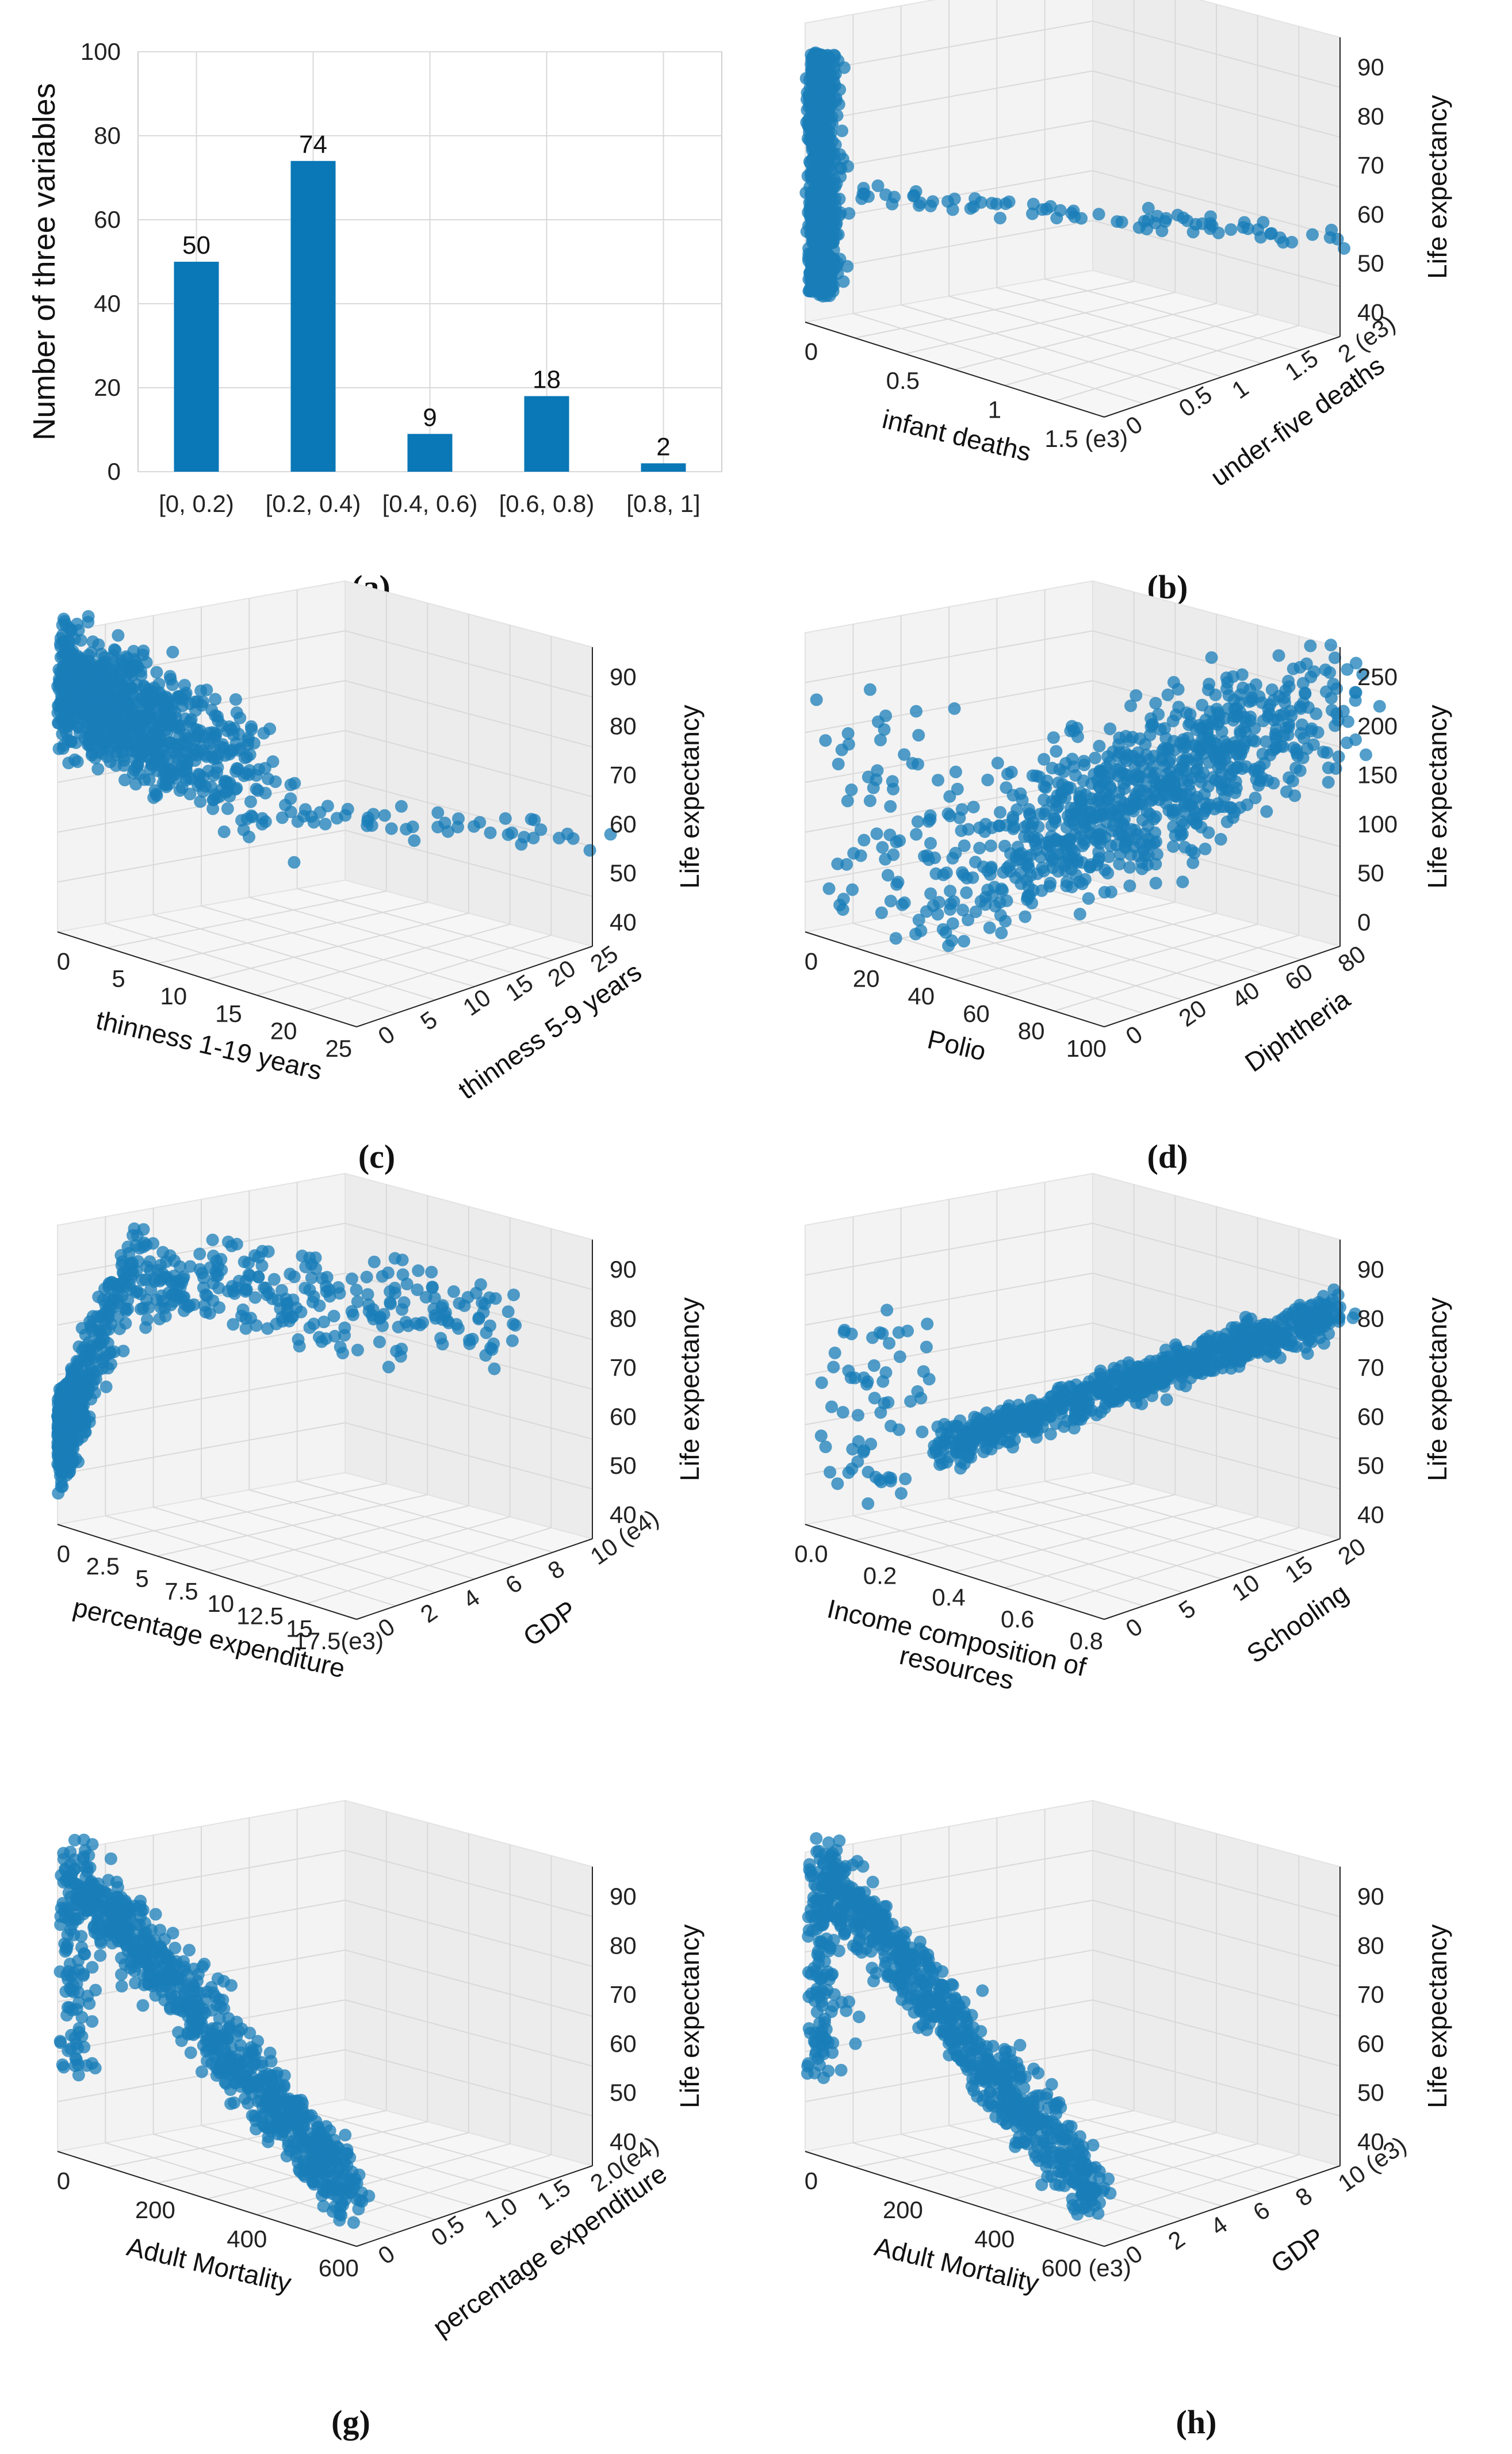 The image size is (1512, 2454). What do you see at coordinates (107, 135) in the screenshot?
I see `y-tick-label: 80` at bounding box center [107, 135].